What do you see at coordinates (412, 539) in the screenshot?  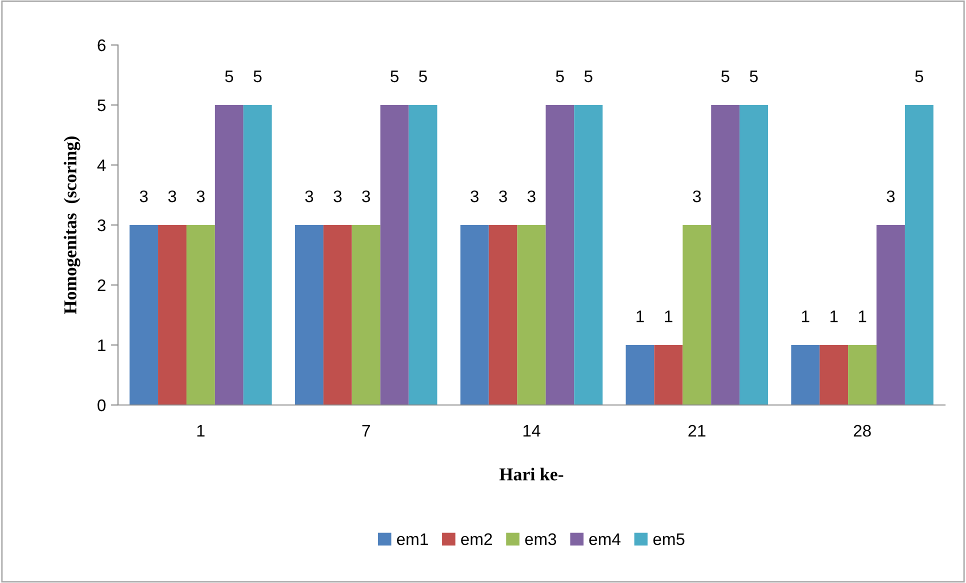 I see `legend-label: em1` at bounding box center [412, 539].